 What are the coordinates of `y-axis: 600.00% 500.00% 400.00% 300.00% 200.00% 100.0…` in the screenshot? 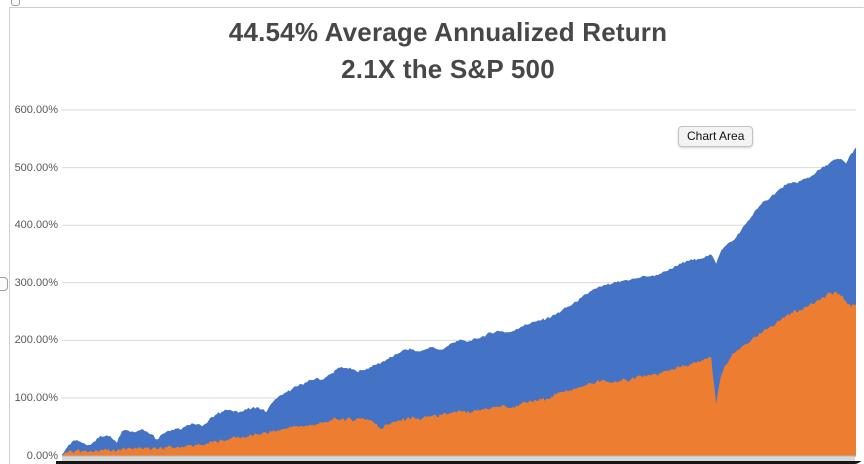 It's located at (31, 232).